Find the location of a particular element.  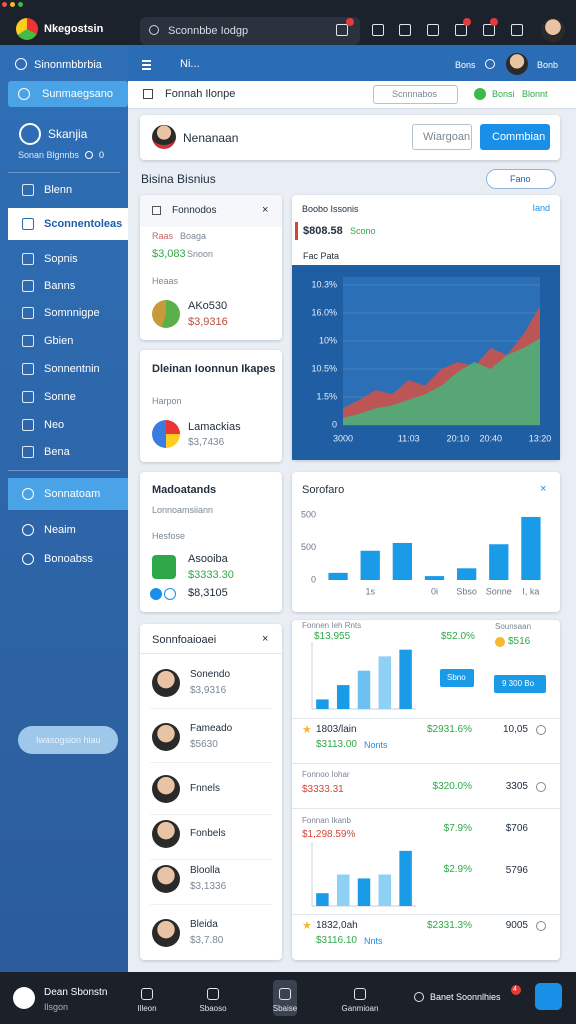

menu-item: Sopnis is located at coordinates (61, 259).